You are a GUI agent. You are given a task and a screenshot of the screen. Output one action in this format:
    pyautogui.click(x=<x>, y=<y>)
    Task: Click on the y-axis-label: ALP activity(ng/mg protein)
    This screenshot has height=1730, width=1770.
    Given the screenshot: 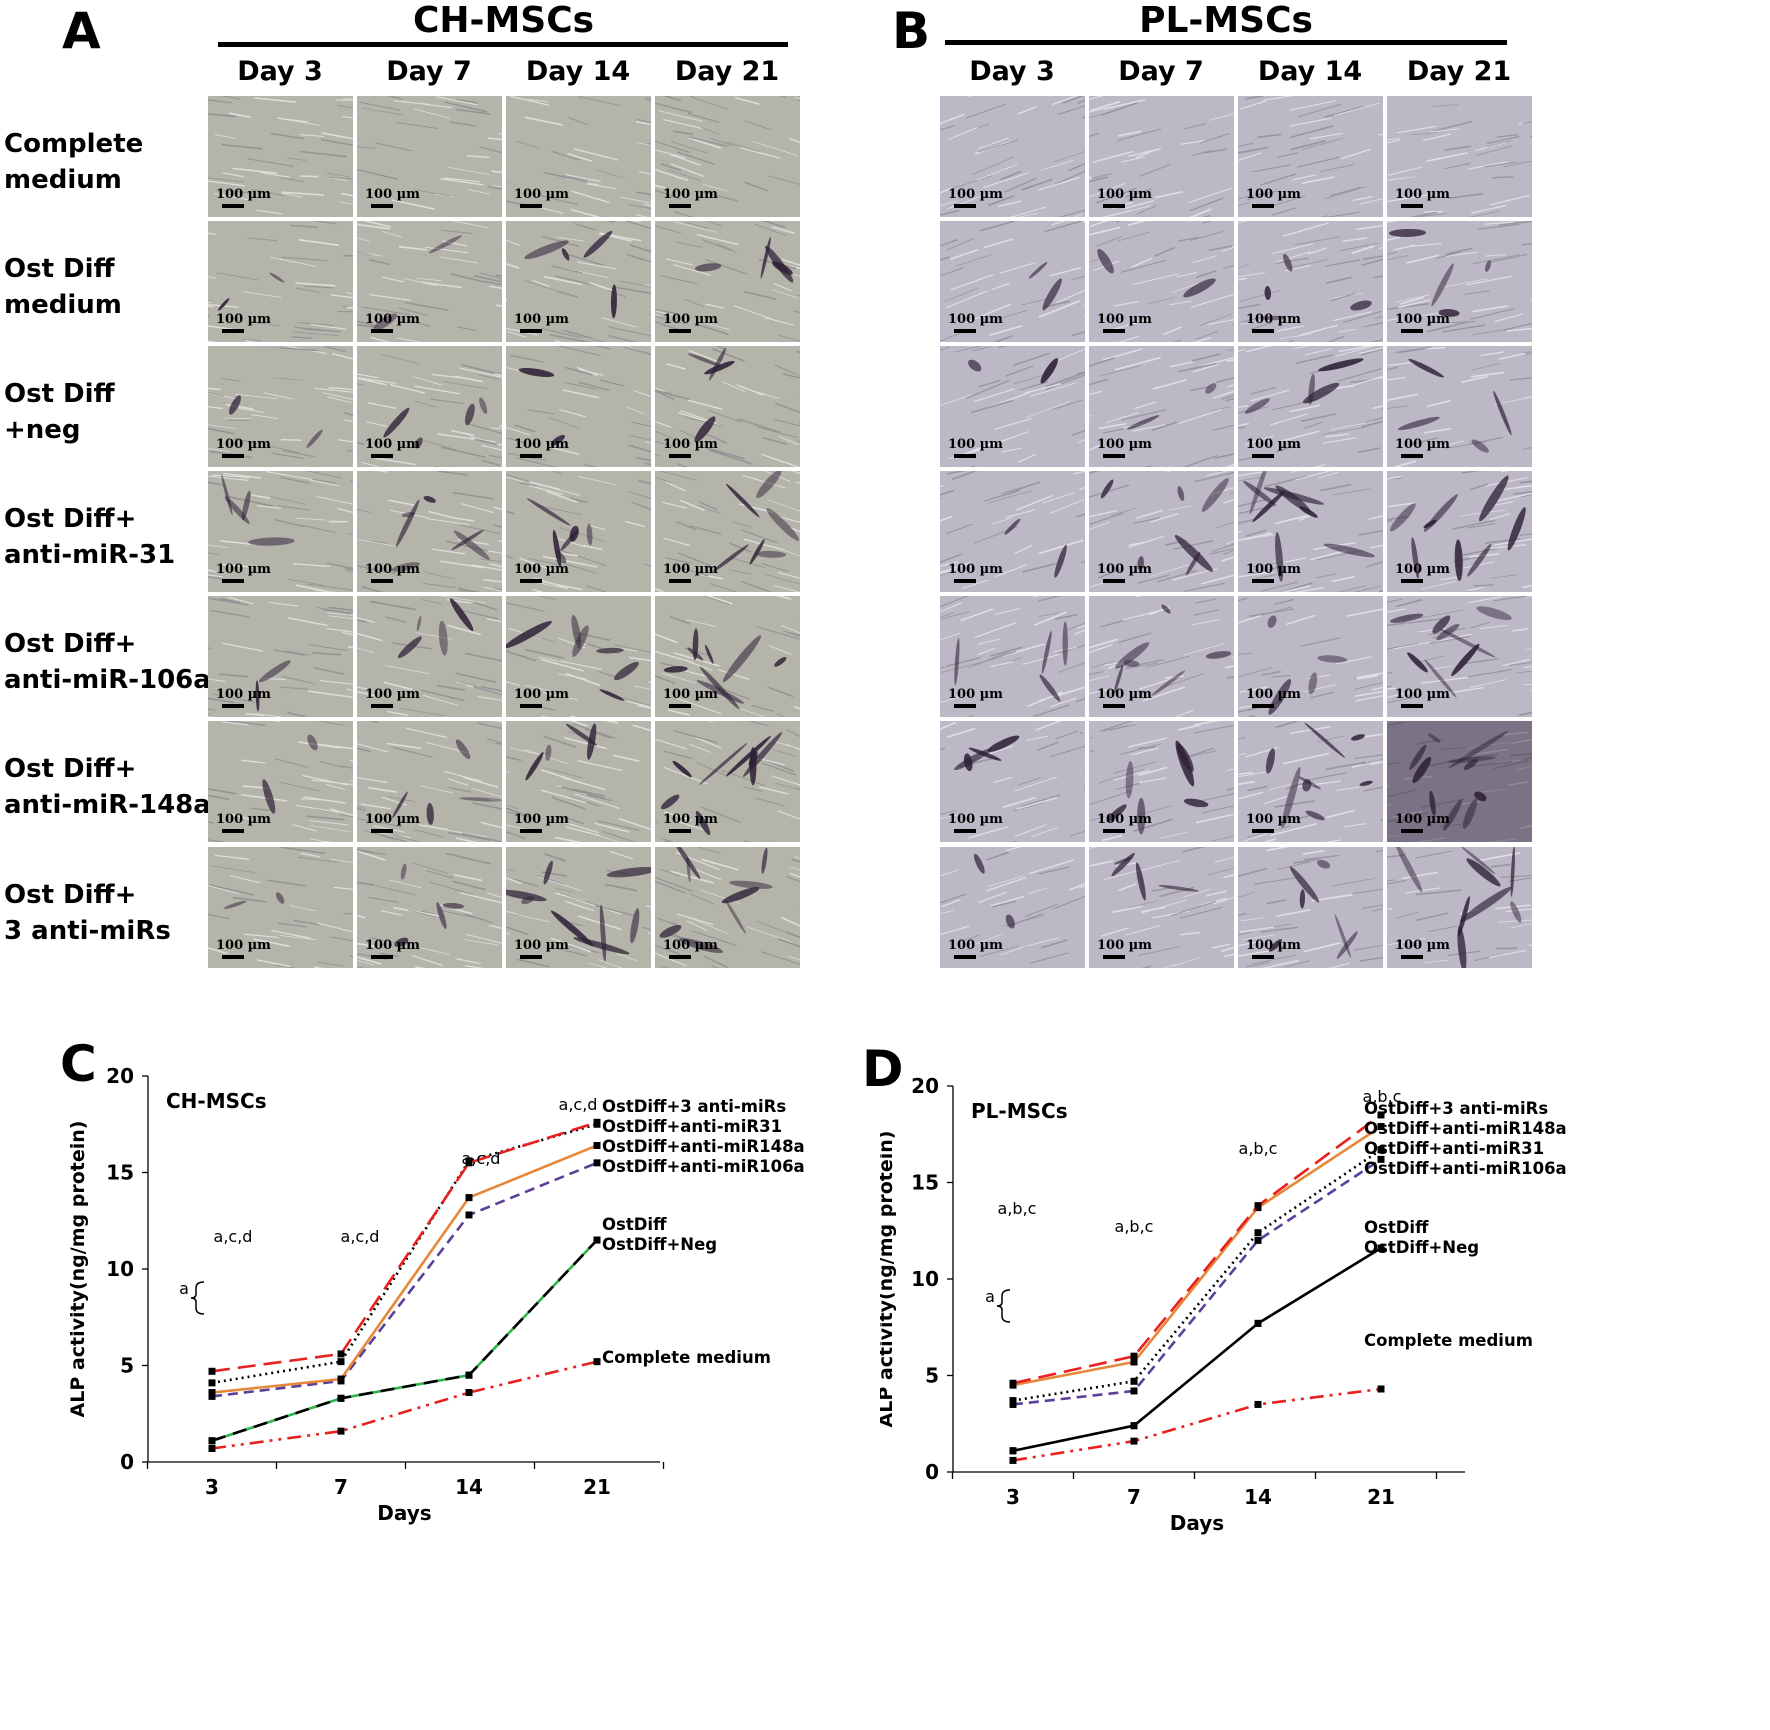 What is the action you would take?
    pyautogui.click(x=78, y=1269)
    